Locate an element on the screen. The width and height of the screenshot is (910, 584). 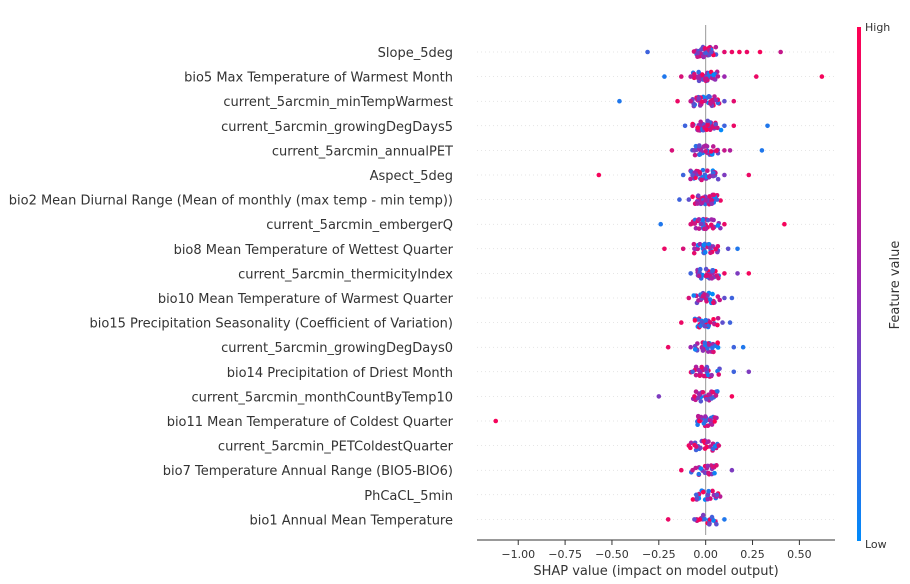
x-tick-label: 0.00 is located at coordinates (705, 554).